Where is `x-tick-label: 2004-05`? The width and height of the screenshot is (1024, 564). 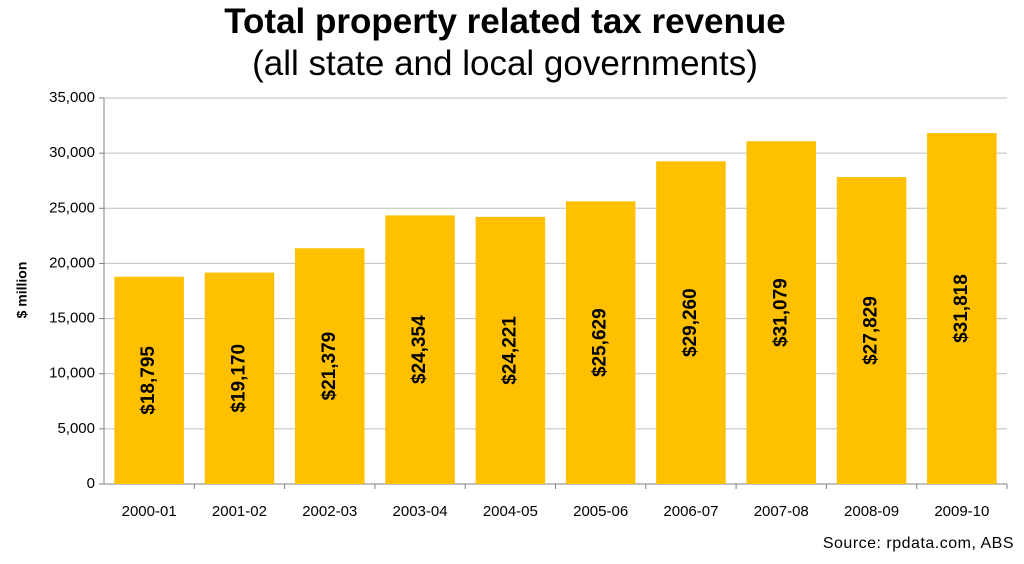 x-tick-label: 2004-05 is located at coordinates (510, 511).